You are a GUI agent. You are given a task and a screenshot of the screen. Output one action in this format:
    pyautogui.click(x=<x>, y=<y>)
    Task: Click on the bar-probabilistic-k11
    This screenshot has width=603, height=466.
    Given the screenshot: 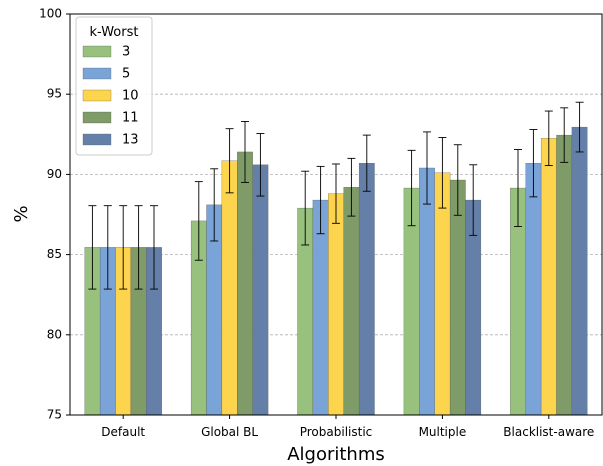 What is the action you would take?
    pyautogui.click(x=351, y=301)
    